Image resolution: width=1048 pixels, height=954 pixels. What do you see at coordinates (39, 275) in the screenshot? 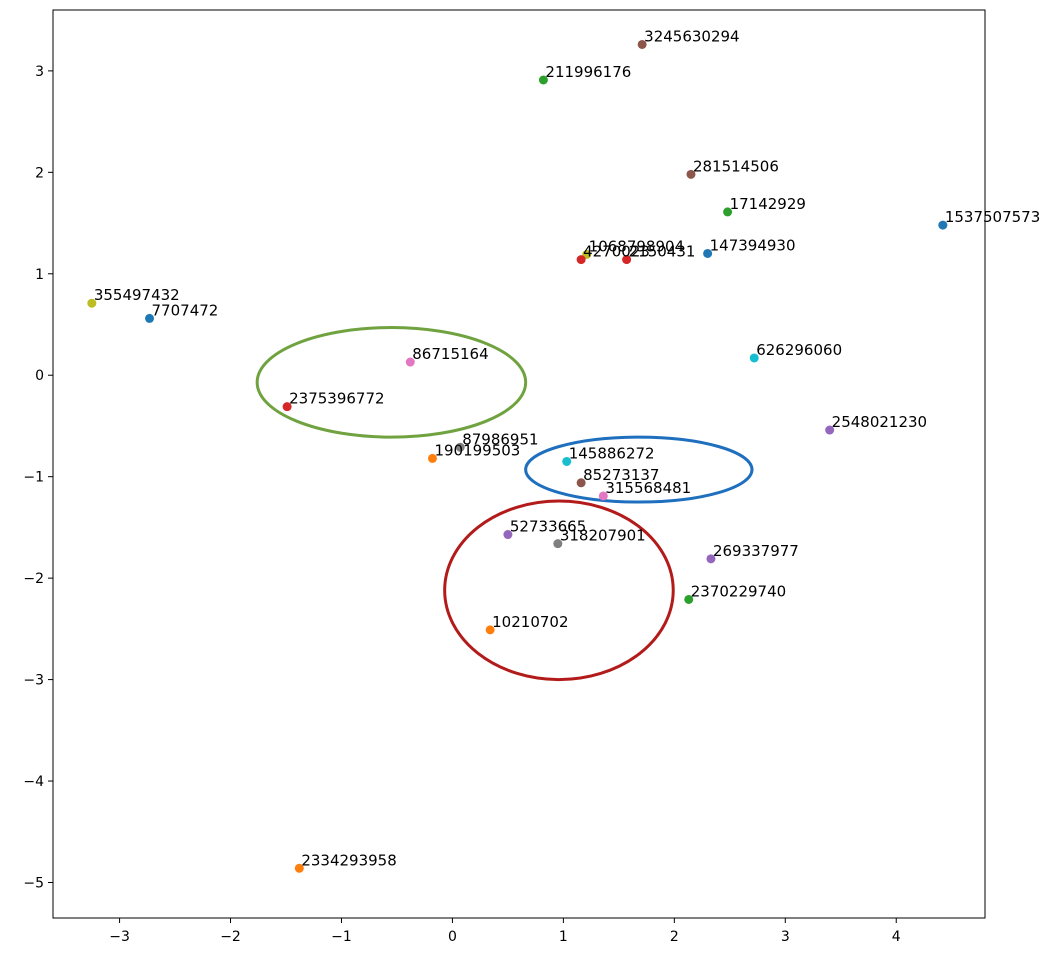
I see `y-tick-label: 1` at bounding box center [39, 275].